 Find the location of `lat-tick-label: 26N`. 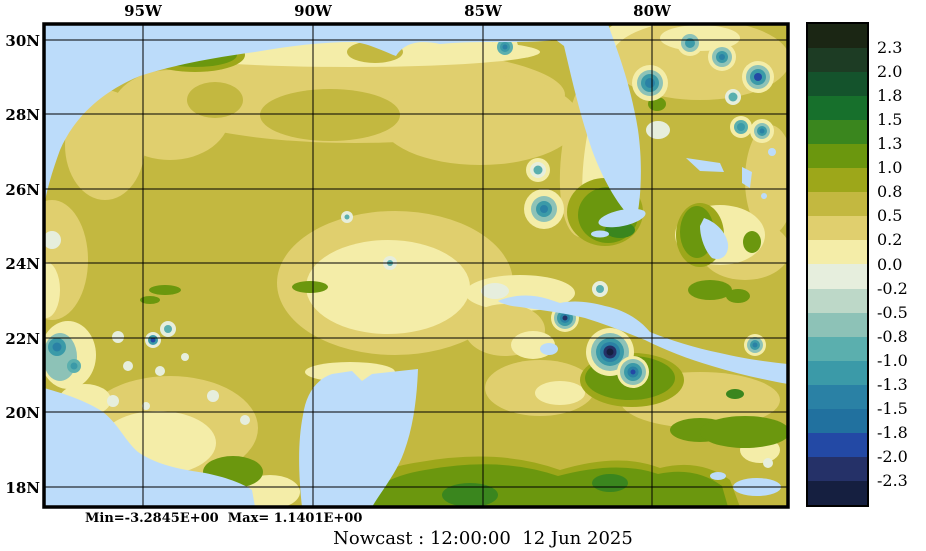

lat-tick-label: 26N is located at coordinates (22, 190).